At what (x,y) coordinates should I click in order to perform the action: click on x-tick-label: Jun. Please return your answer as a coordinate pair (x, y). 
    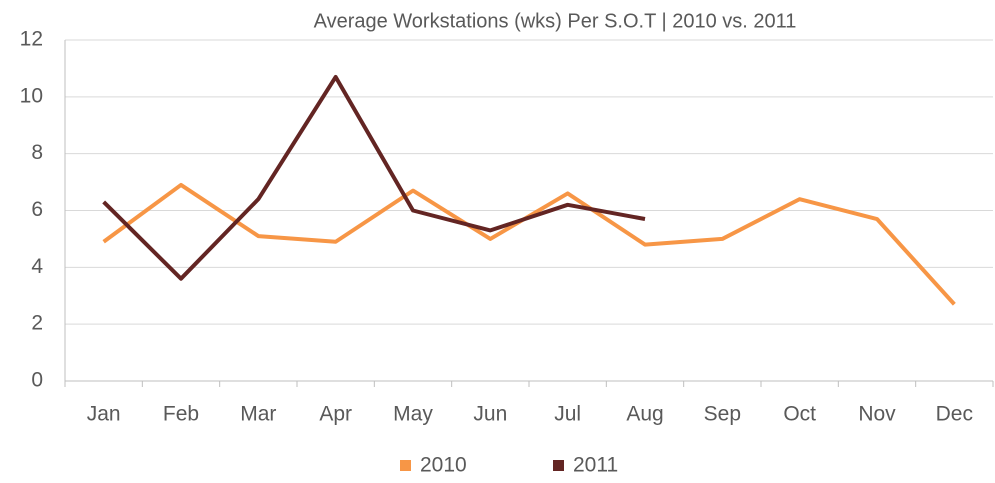
    Looking at the image, I should click on (490, 414).